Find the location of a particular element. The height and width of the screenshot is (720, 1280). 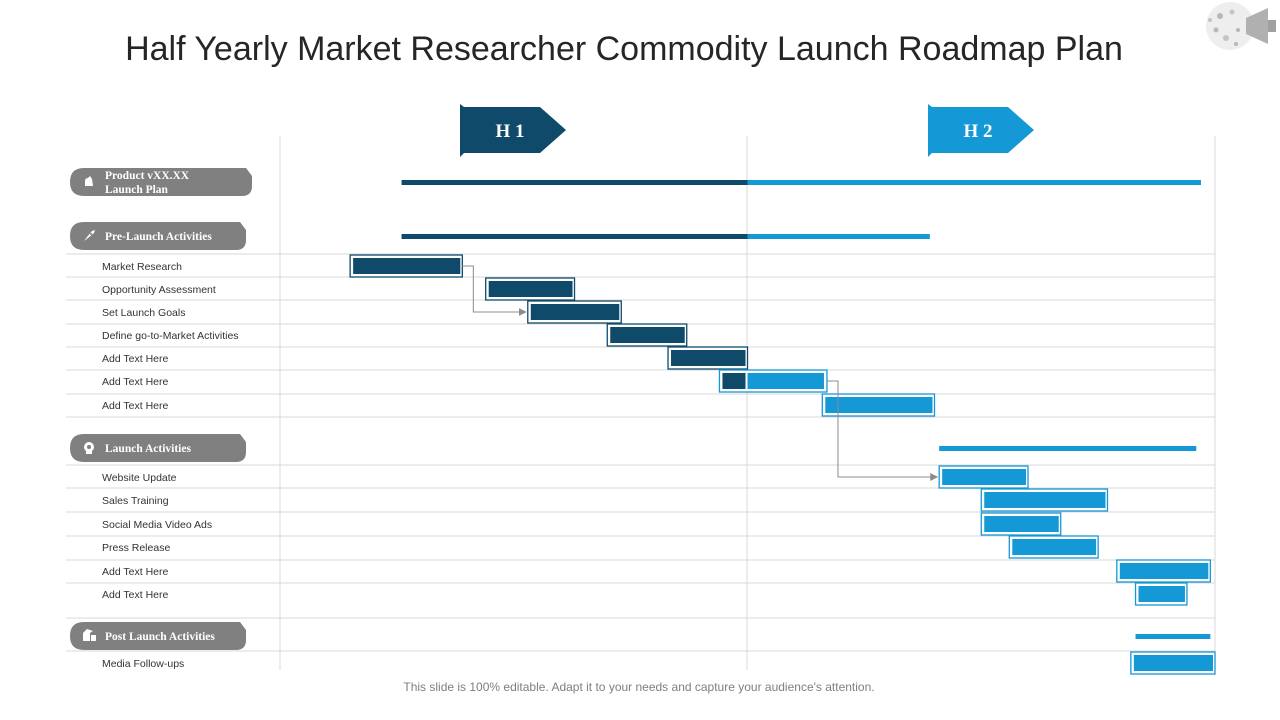

section-pill-2: Pre-Launch Activities is located at coordinates (500, 236).